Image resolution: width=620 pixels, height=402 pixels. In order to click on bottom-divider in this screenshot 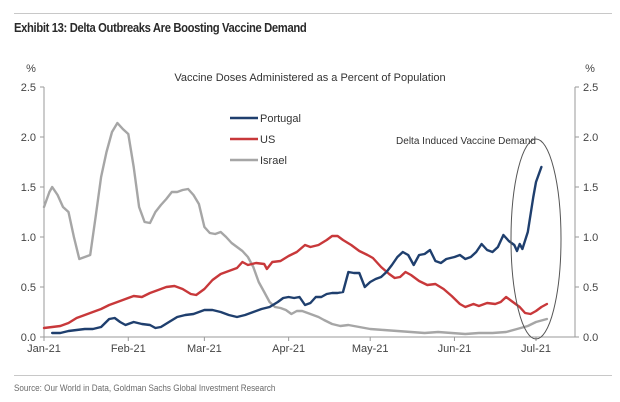, I will do `click(313, 375)`.